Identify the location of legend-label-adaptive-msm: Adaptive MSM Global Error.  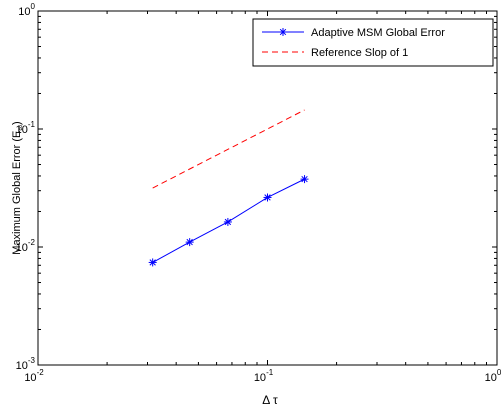
(378, 33).